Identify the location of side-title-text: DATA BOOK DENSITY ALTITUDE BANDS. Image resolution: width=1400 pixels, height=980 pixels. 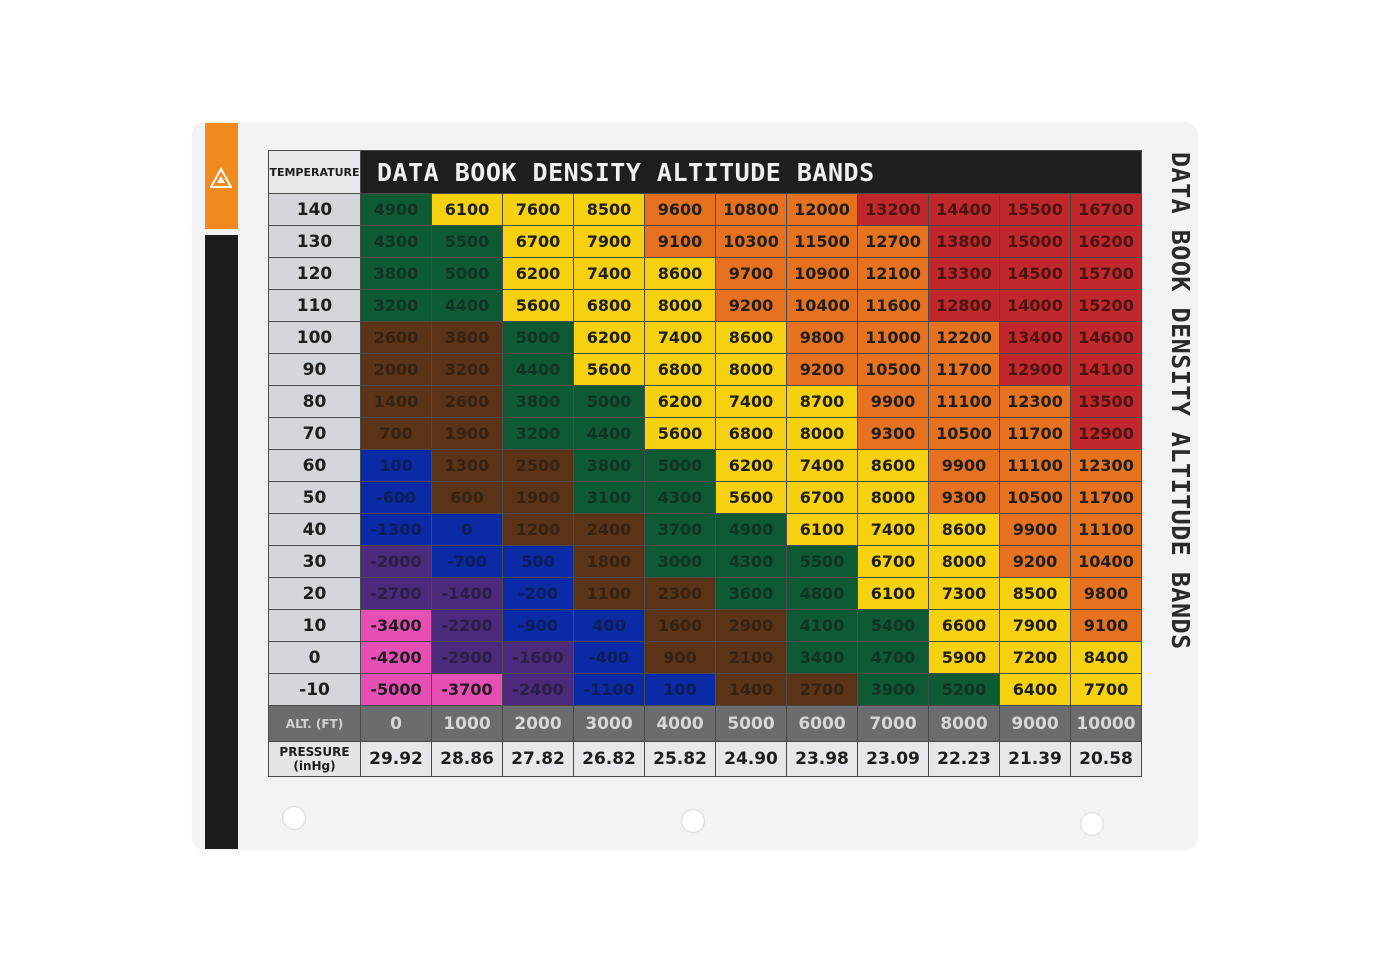
(1180, 401).